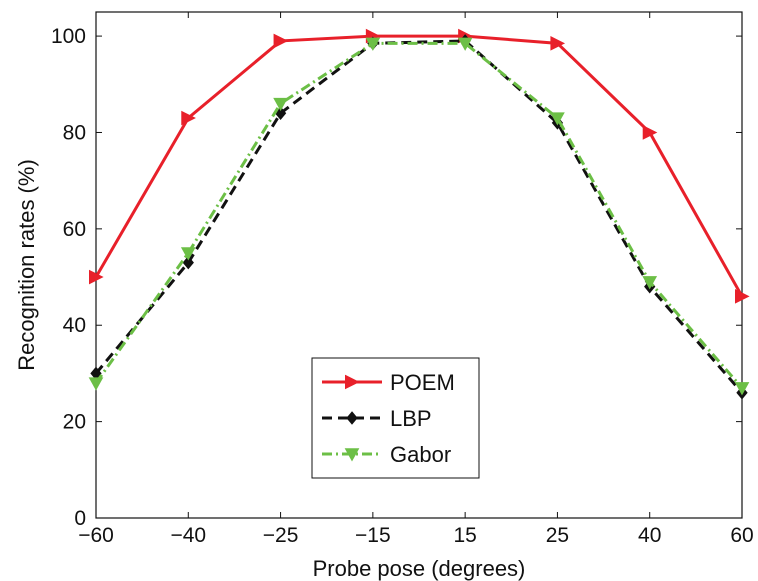 This screenshot has width=758, height=581. What do you see at coordinates (557, 535) in the screenshot?
I see `x-tick-label: 25` at bounding box center [557, 535].